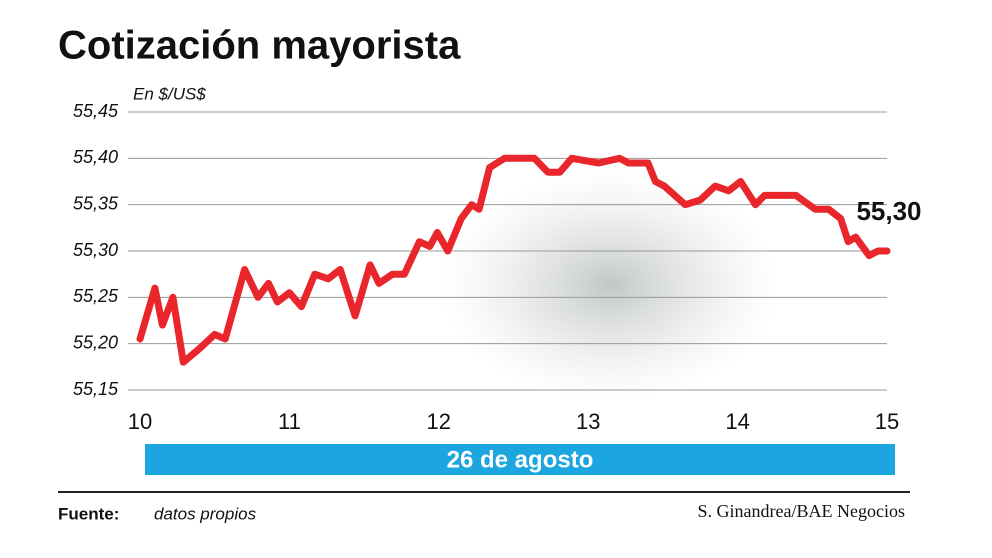 Image resolution: width=992 pixels, height=558 pixels. I want to click on x-tick-label: 10, so click(140, 421).